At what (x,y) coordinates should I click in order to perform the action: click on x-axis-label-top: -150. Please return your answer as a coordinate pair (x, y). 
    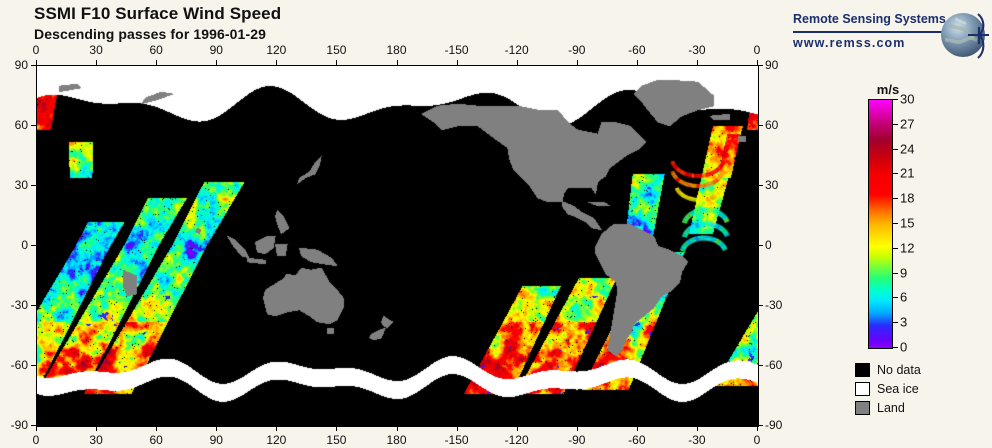
    Looking at the image, I should click on (456, 50).